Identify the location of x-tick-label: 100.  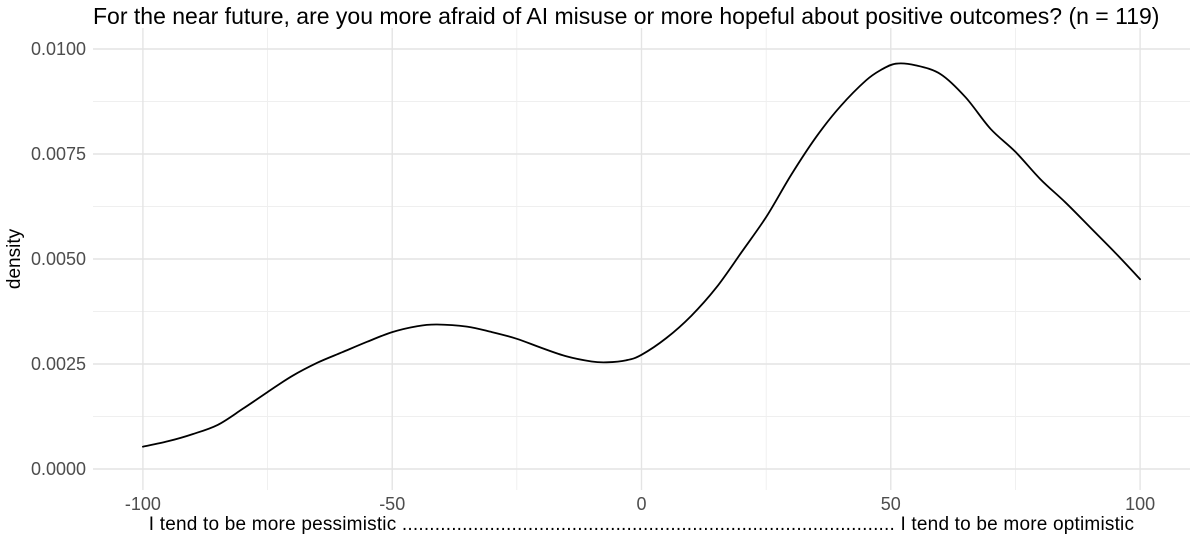
(1140, 504).